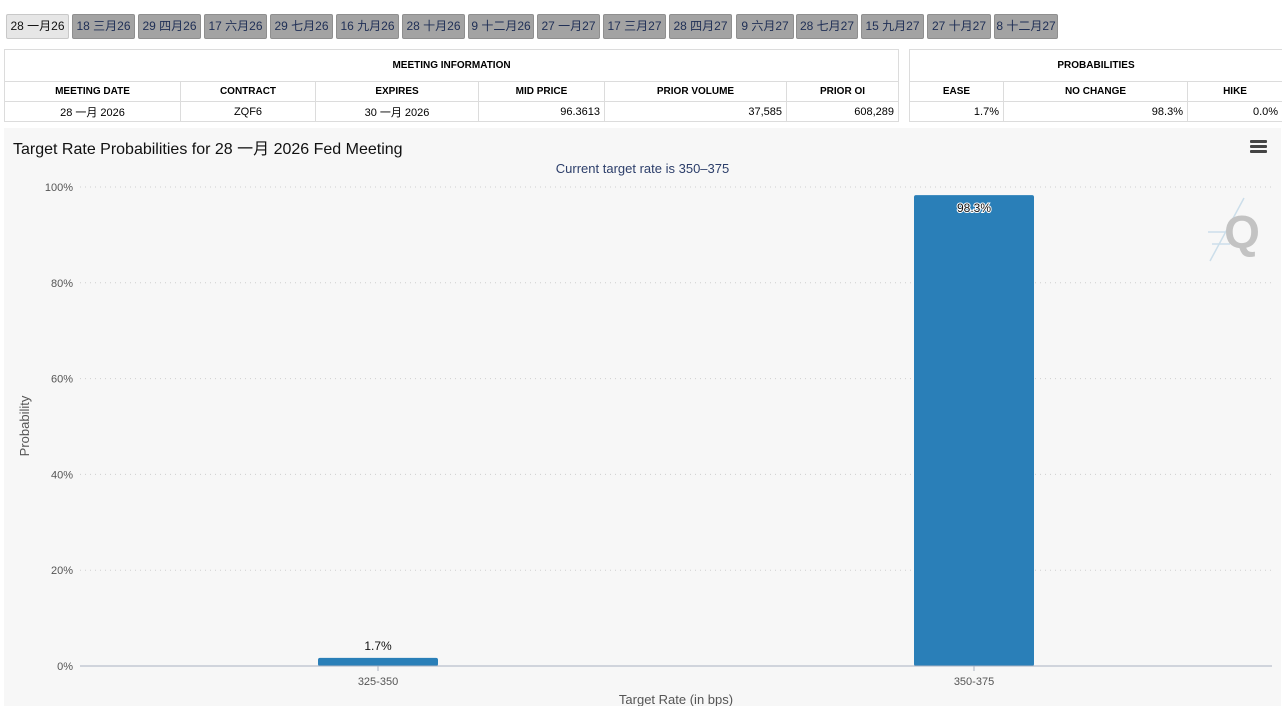 Image resolution: width=1282 pixels, height=706 pixels. What do you see at coordinates (634, 26) in the screenshot?
I see `tab-meeting-date: 17 三月27` at bounding box center [634, 26].